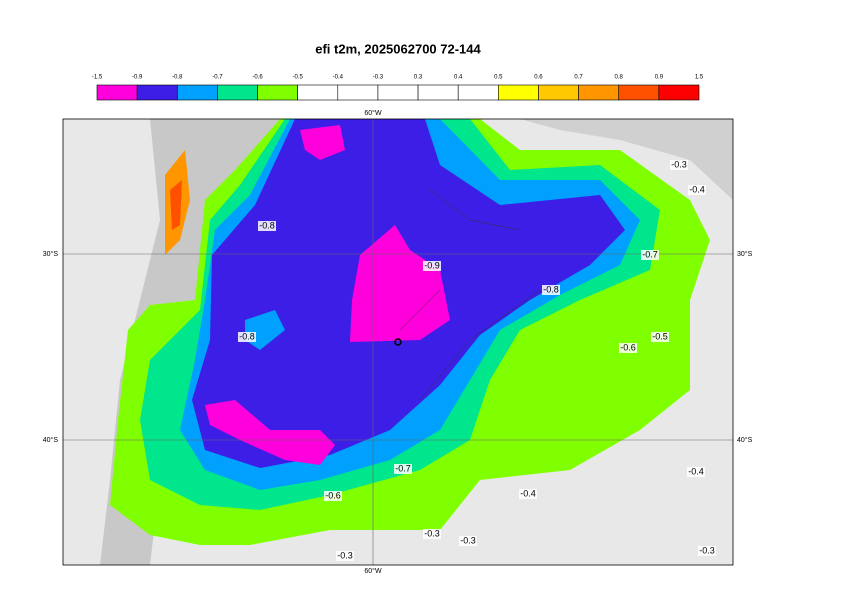 Image resolution: width=842 pixels, height=596 pixels. Describe the element at coordinates (626, 159) in the screenshot. I see `land` at that location.